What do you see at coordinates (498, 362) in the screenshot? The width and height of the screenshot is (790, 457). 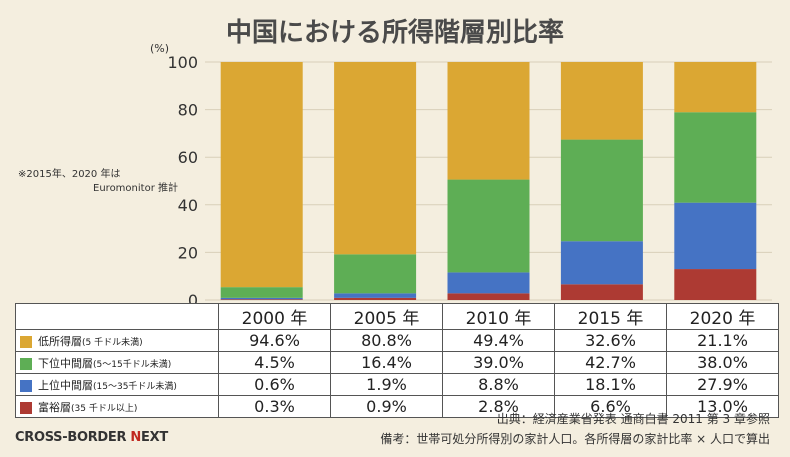 I see `table-cell: 39.0%` at bounding box center [498, 362].